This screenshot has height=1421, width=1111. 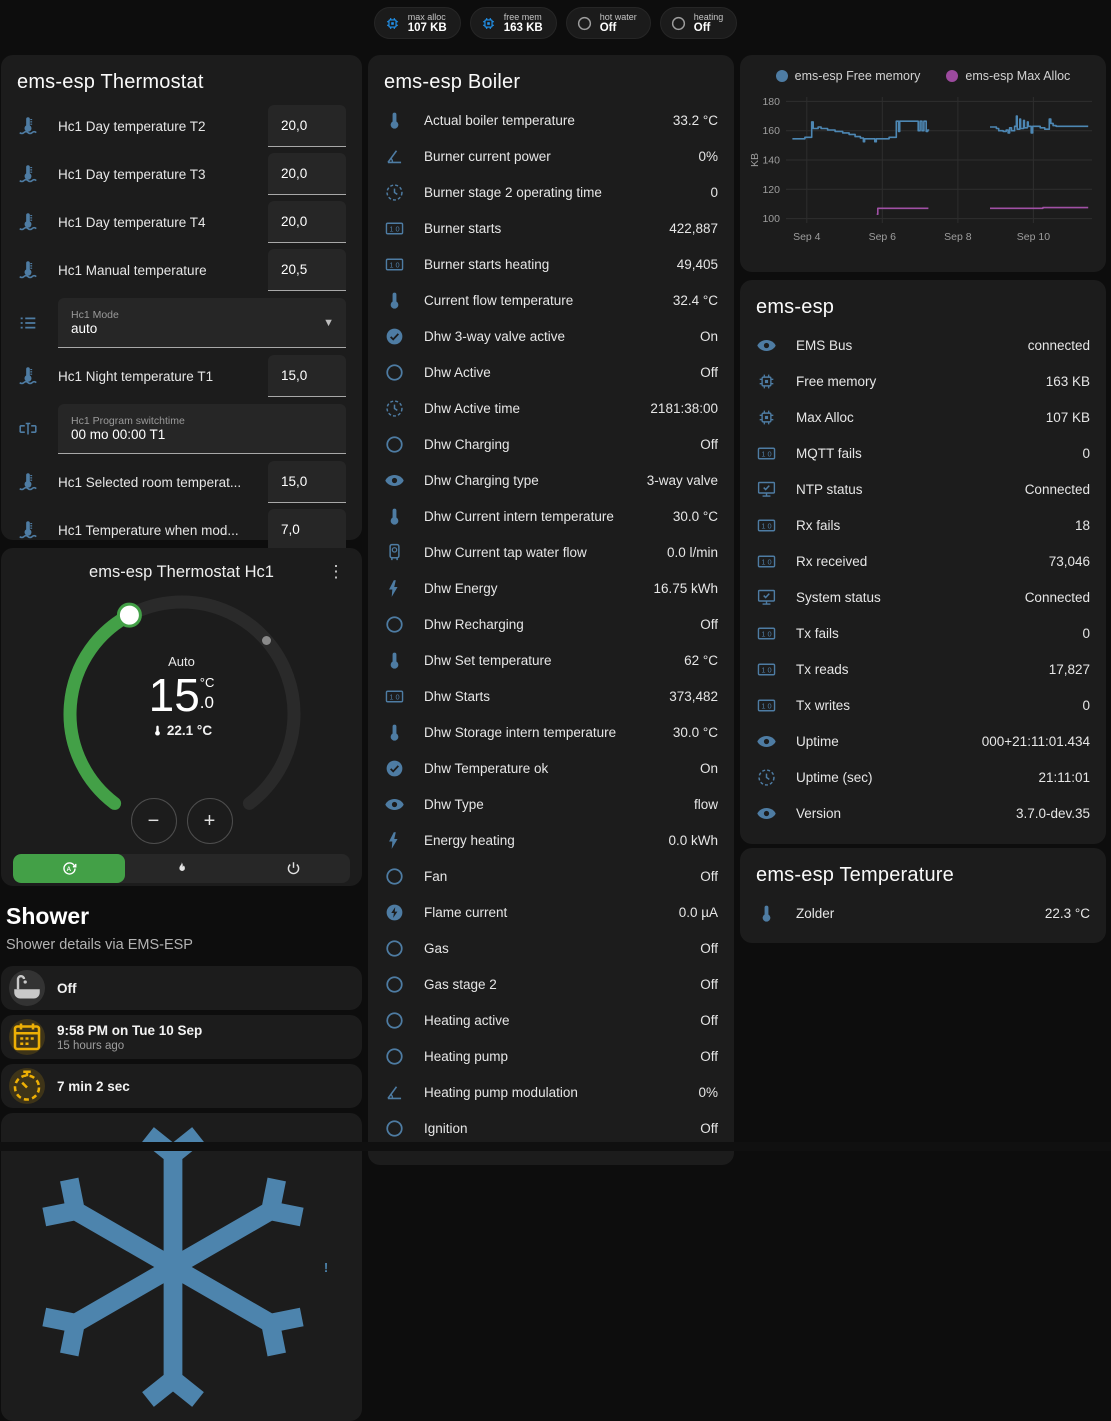 I want to click on entity-row: Dhw Recharging Off, so click(x=551, y=624).